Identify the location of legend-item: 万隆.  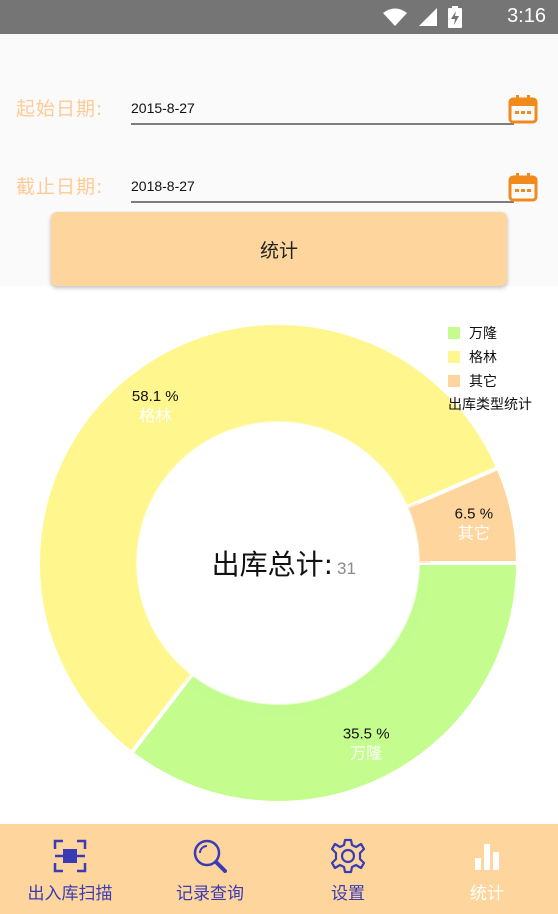
(472, 333).